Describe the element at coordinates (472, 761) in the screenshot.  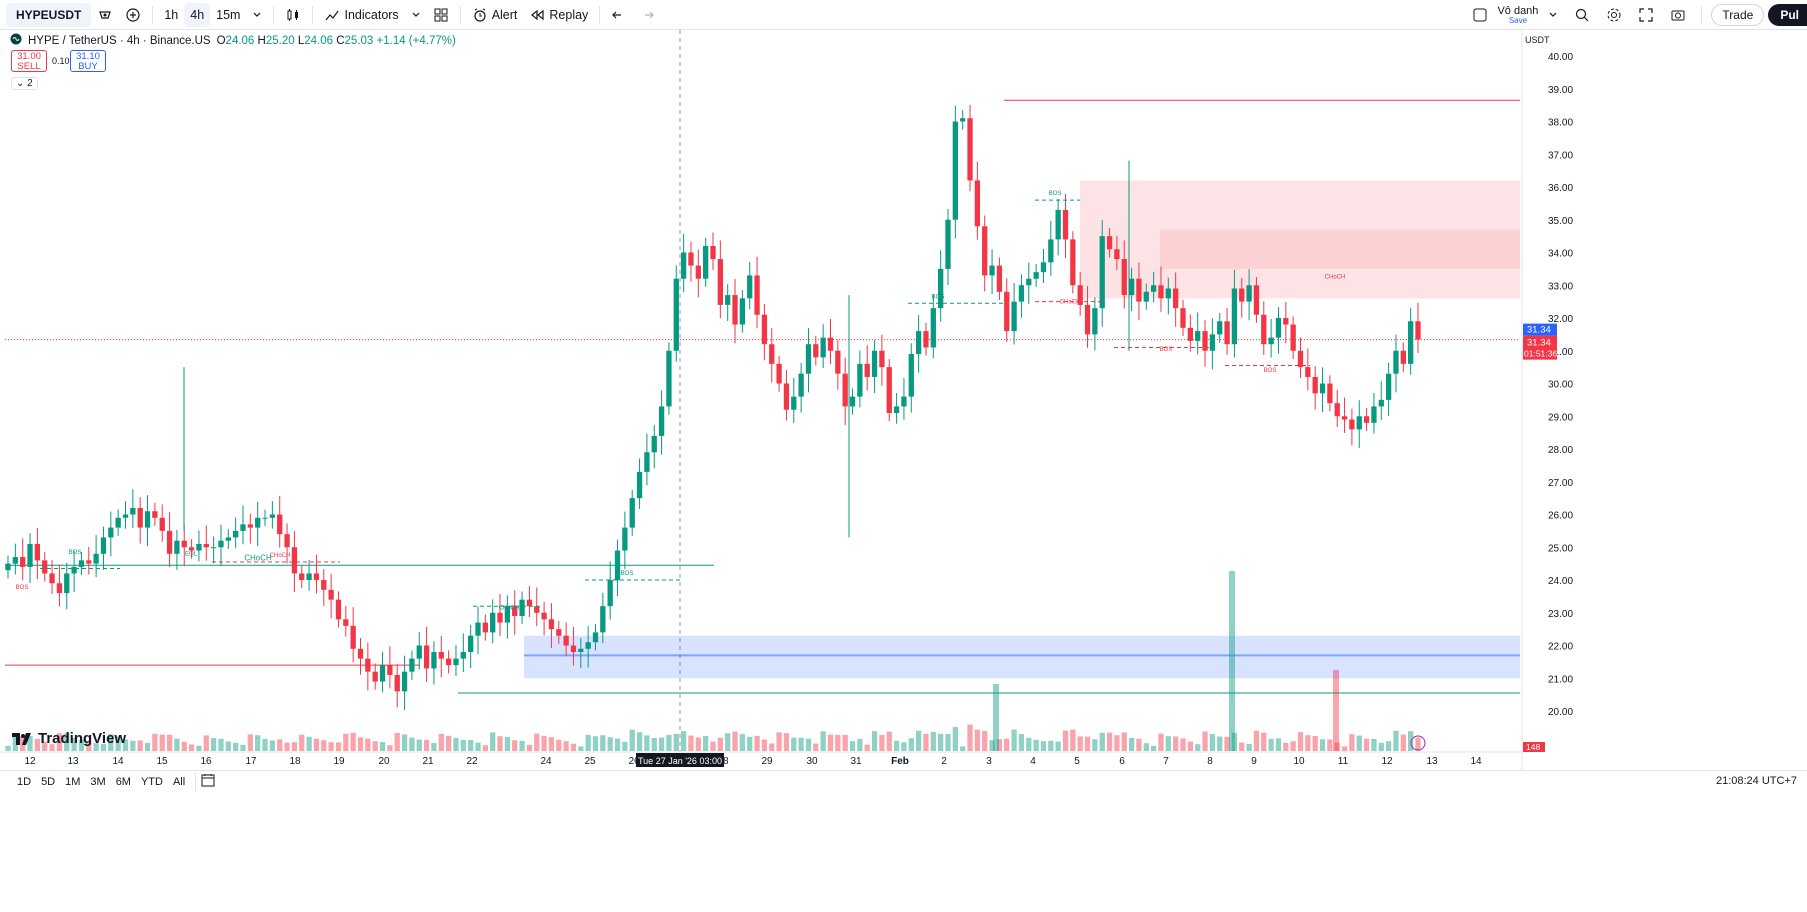
I see `time-tick-label: 22` at that location.